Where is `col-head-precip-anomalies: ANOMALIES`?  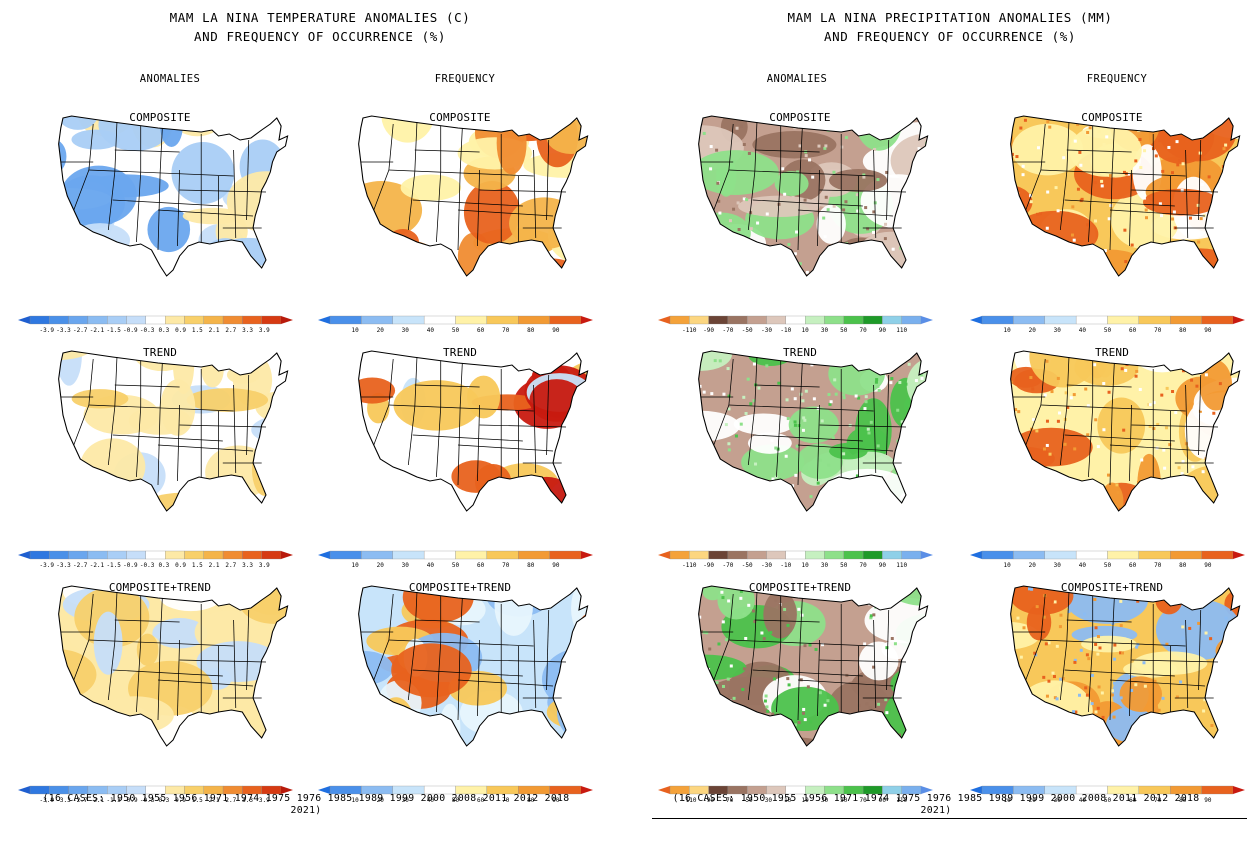
col-head-precip-anomalies: ANOMALIES is located at coordinates (797, 79).